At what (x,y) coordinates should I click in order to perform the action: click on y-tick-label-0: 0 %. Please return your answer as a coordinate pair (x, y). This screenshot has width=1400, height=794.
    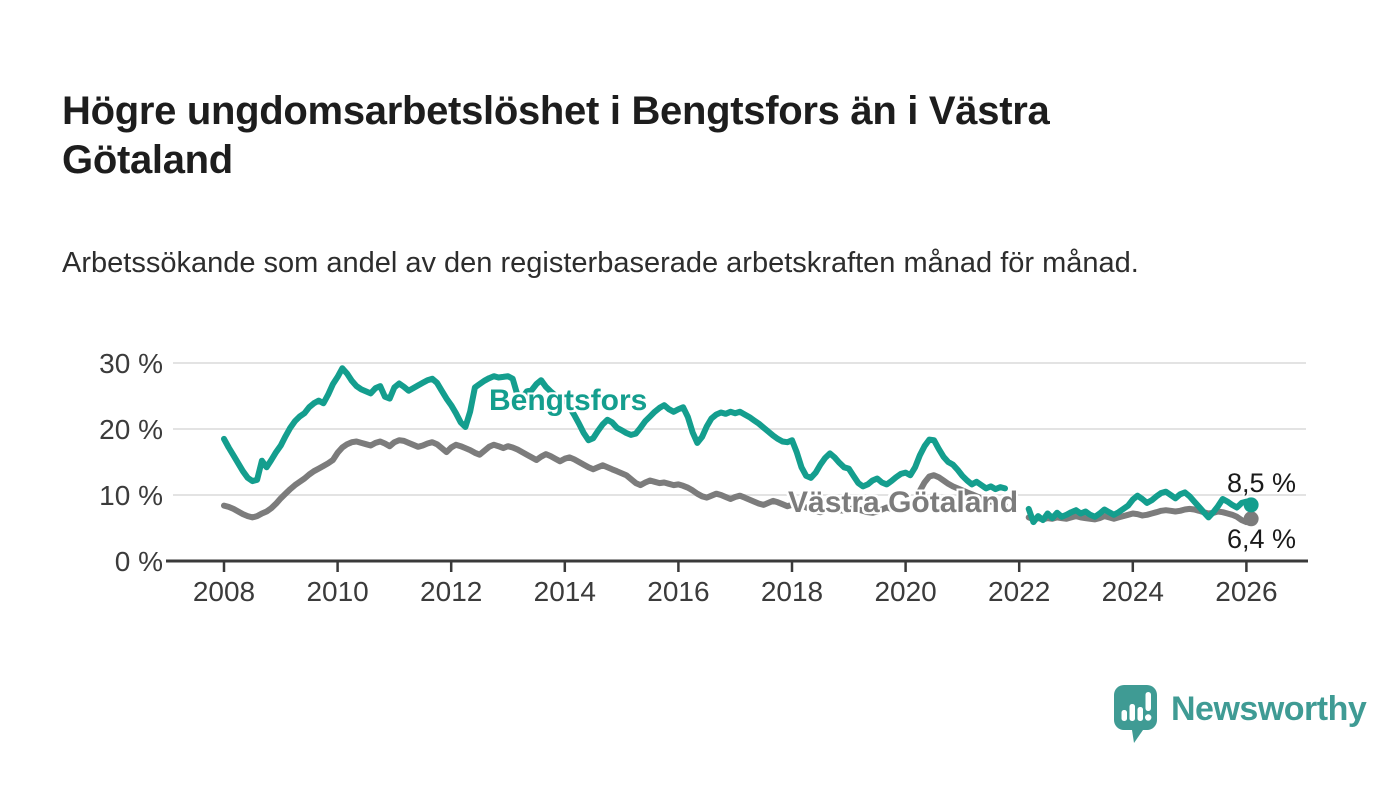
    Looking at the image, I should click on (139, 561).